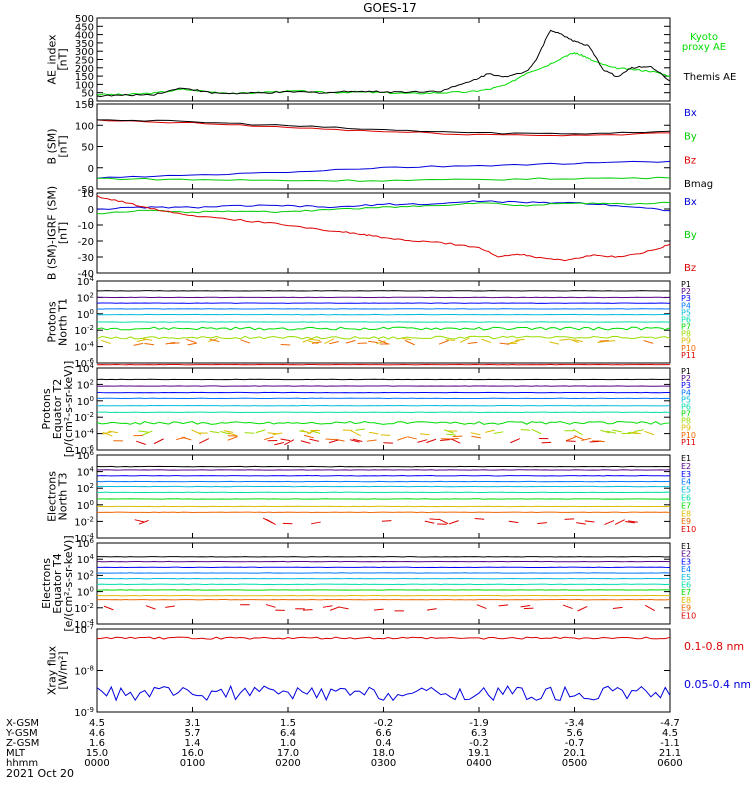  I want to click on legend-label: P5, so click(686, 312).